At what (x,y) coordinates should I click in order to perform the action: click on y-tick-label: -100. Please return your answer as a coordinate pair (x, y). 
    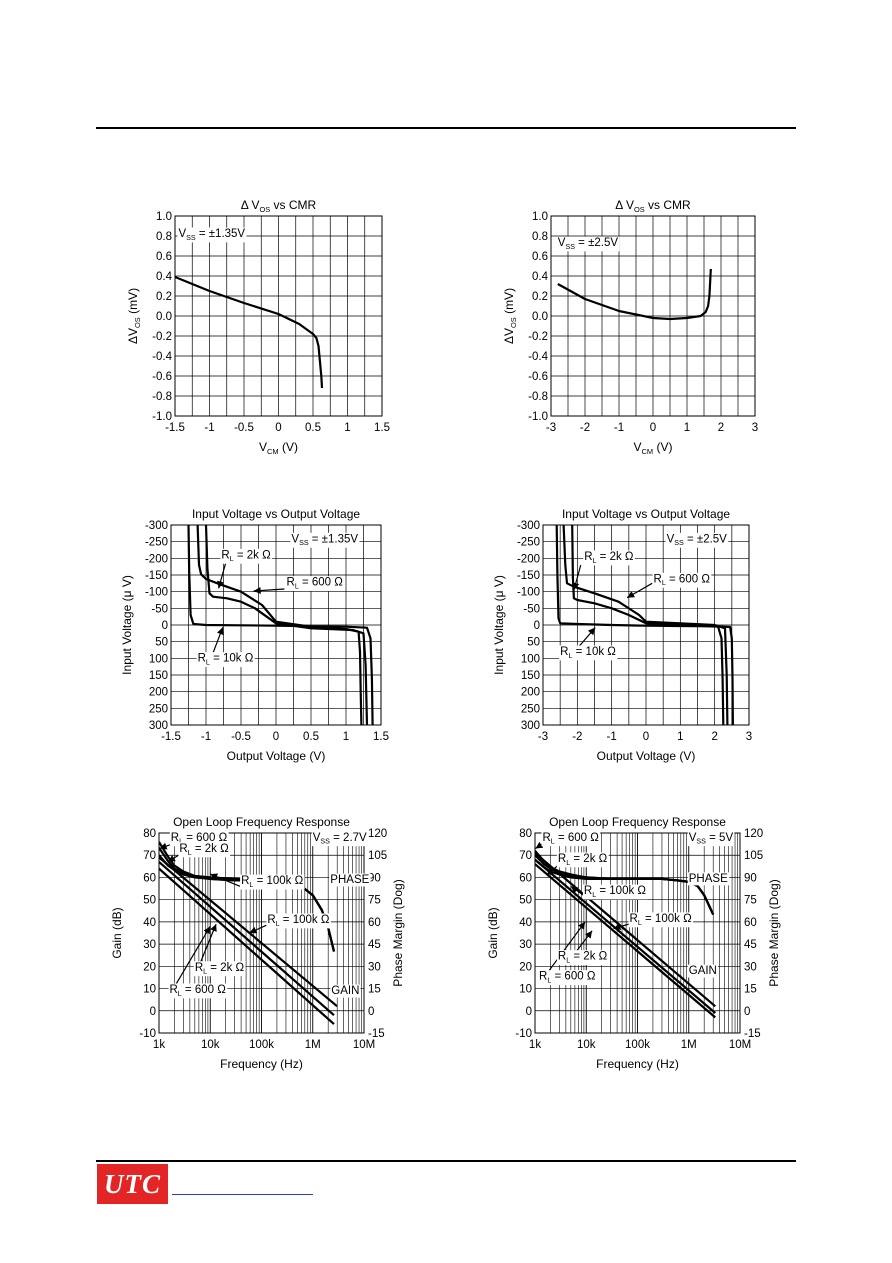
    Looking at the image, I should click on (156, 593).